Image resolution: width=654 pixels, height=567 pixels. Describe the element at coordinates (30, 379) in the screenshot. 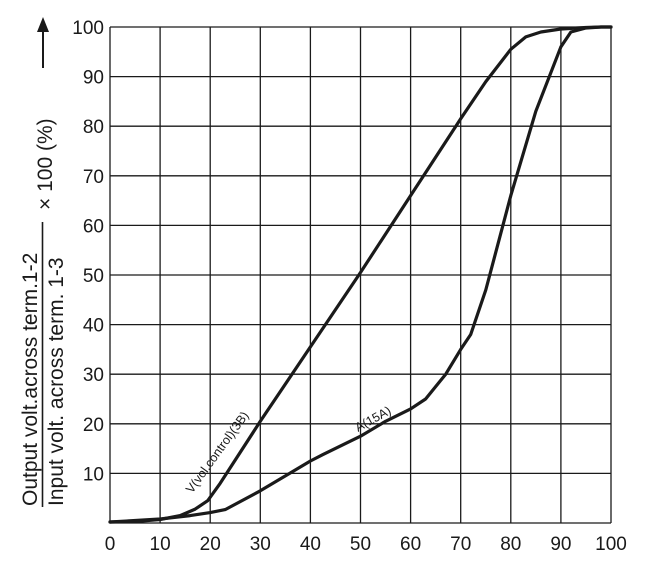

I see `y-label-numerator: Output volt.across term.1-2` at that location.